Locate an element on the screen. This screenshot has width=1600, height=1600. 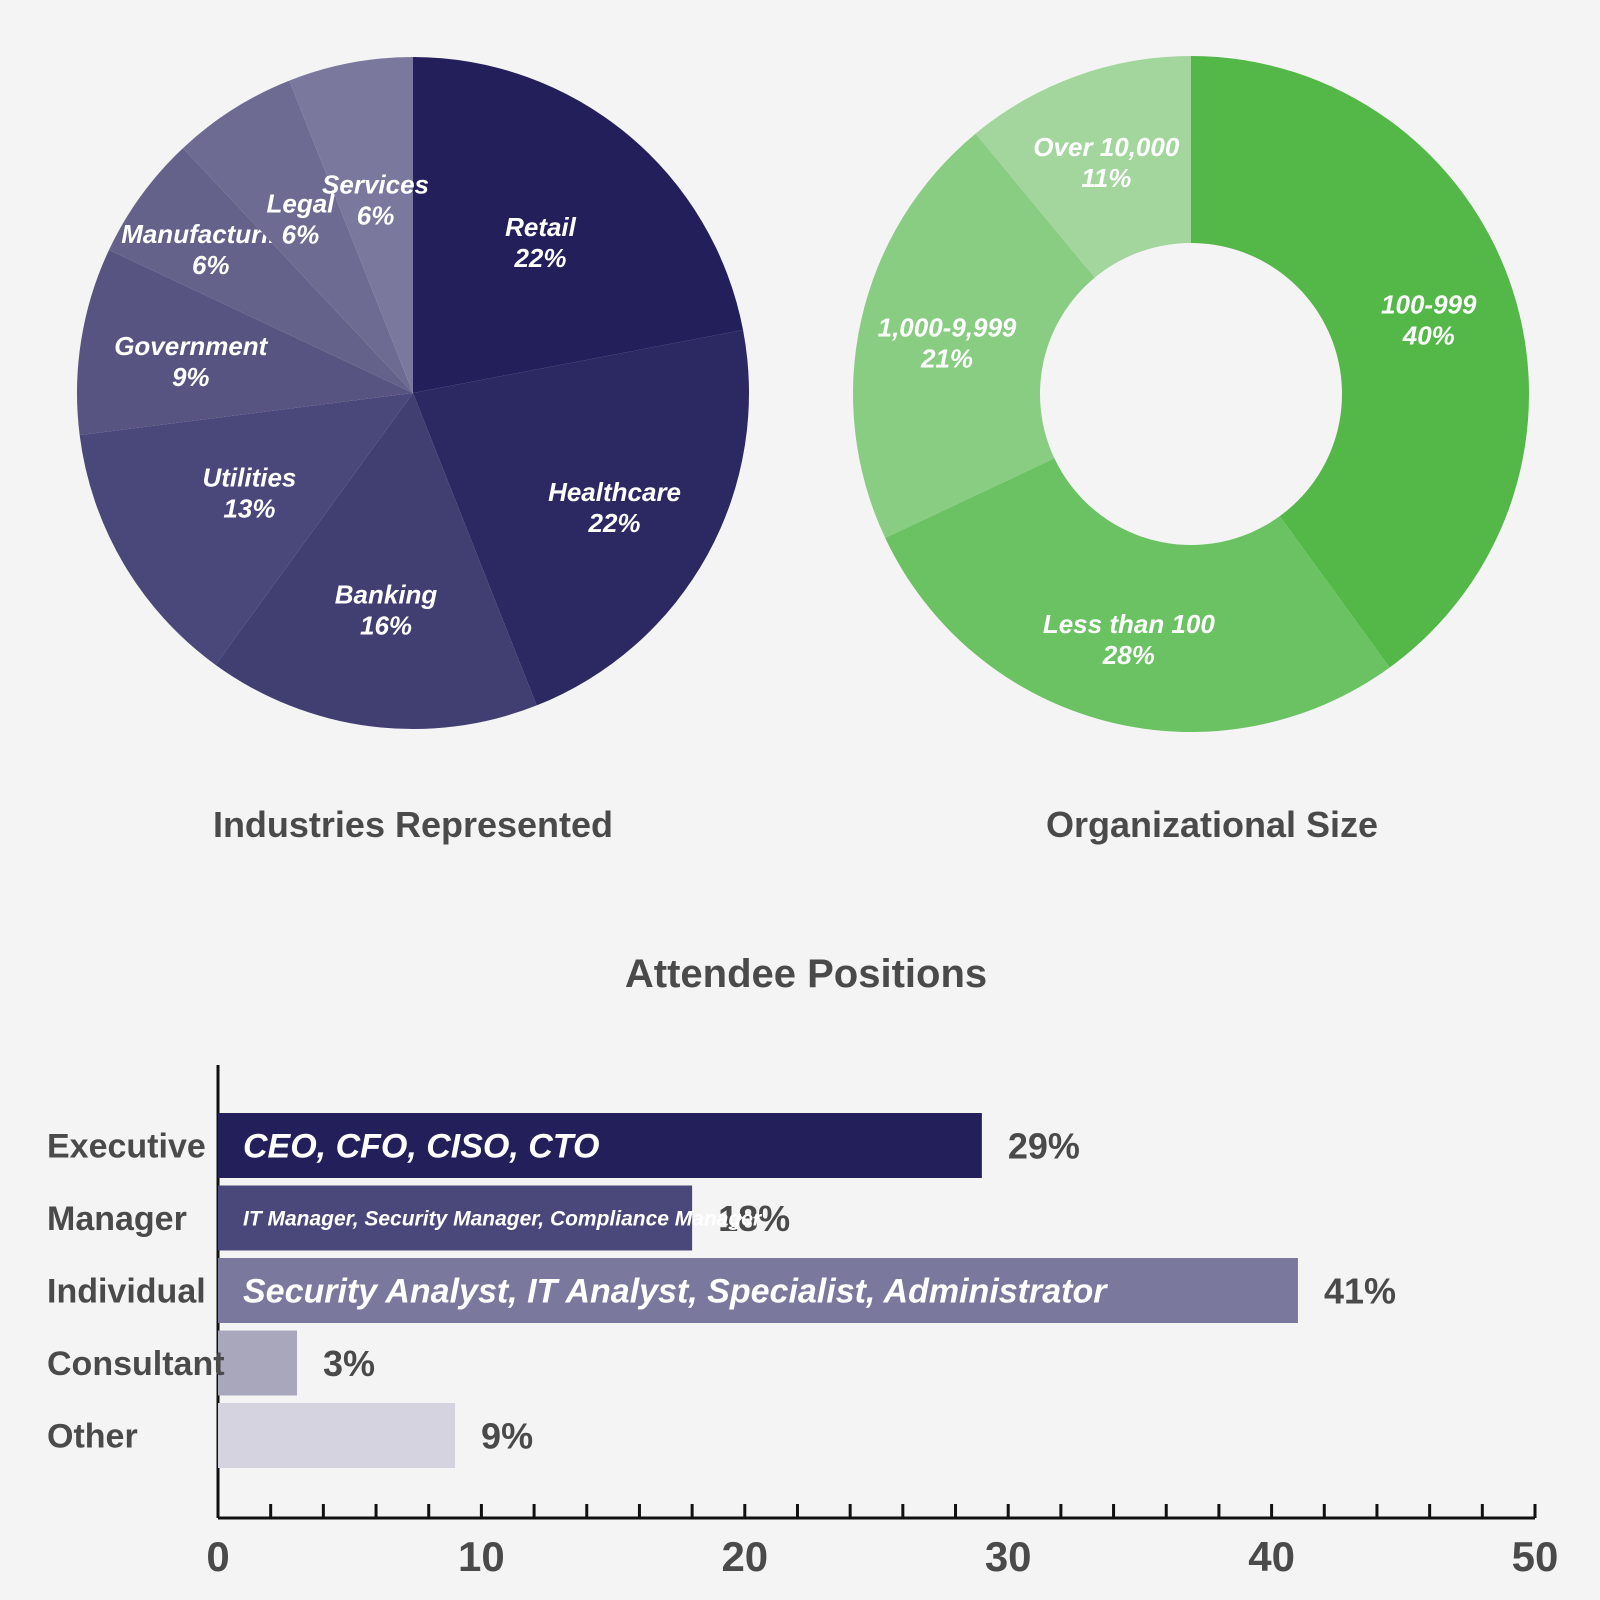
org-size-slice-value-100-999: 40% is located at coordinates (1428, 336).